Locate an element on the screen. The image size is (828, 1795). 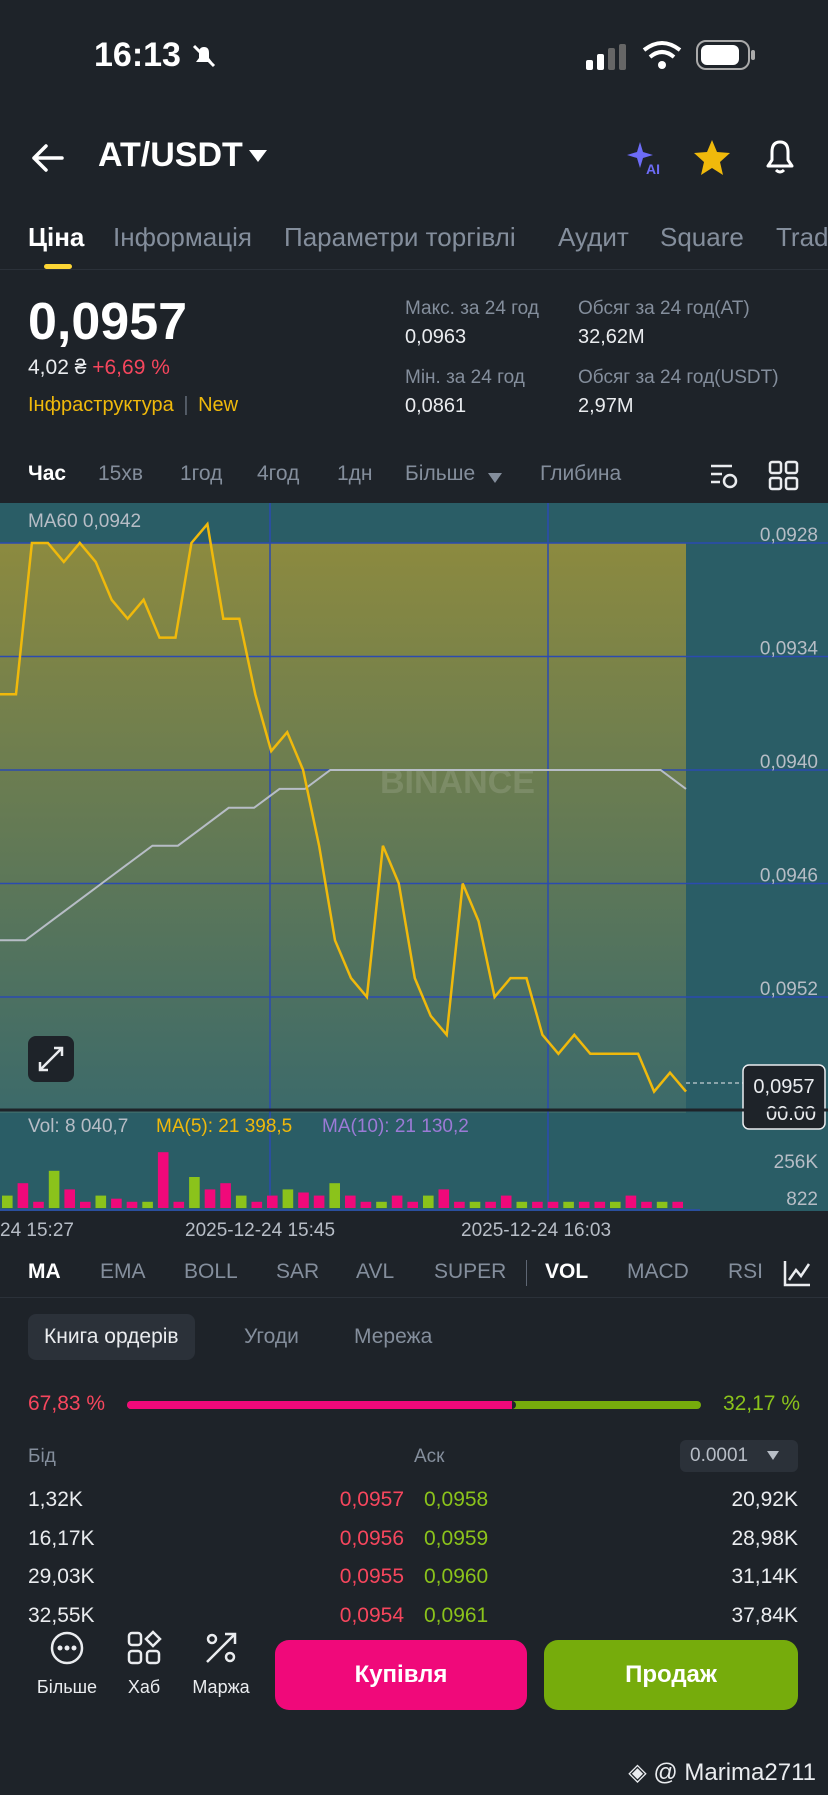
tag-row: Інфраструктура | New is located at coordinates (133, 405).